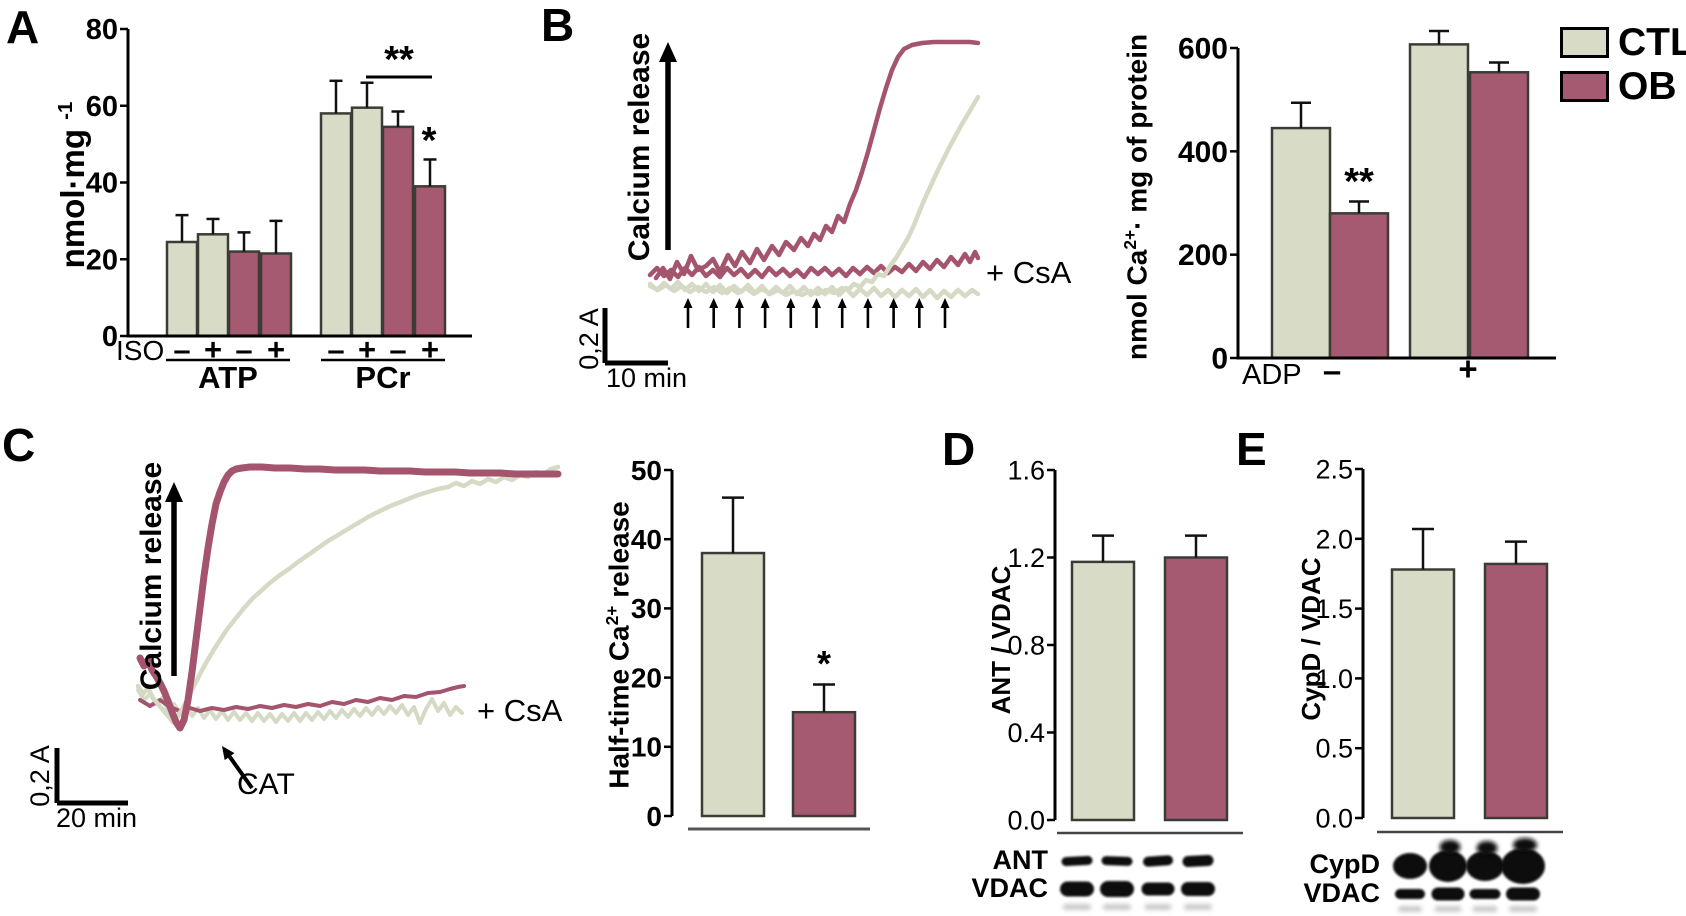 The image size is (1686, 916). What do you see at coordinates (336, 349) in the screenshot?
I see `panel-a-iso-sign-5: –` at bounding box center [336, 349].